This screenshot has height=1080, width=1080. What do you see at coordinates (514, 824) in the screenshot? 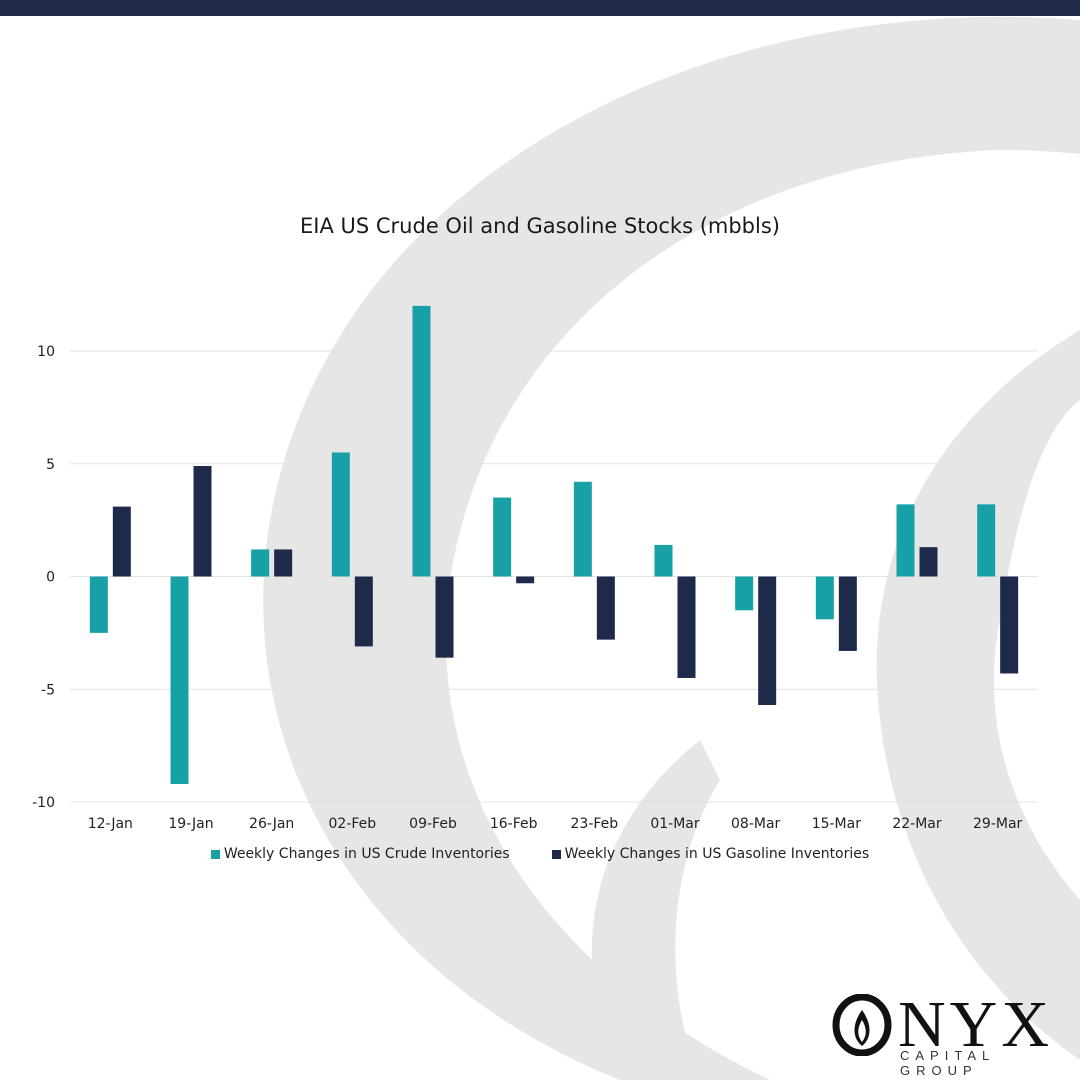
I see `x-tick-label: 16-Feb` at bounding box center [514, 824].